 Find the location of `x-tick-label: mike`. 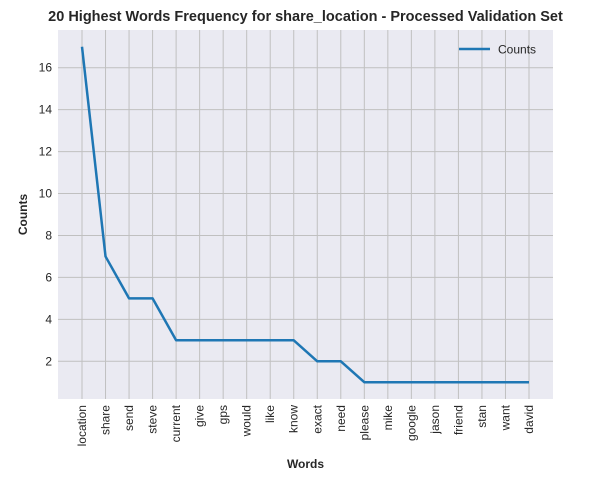

x-tick-label: mike is located at coordinates (388, 418).